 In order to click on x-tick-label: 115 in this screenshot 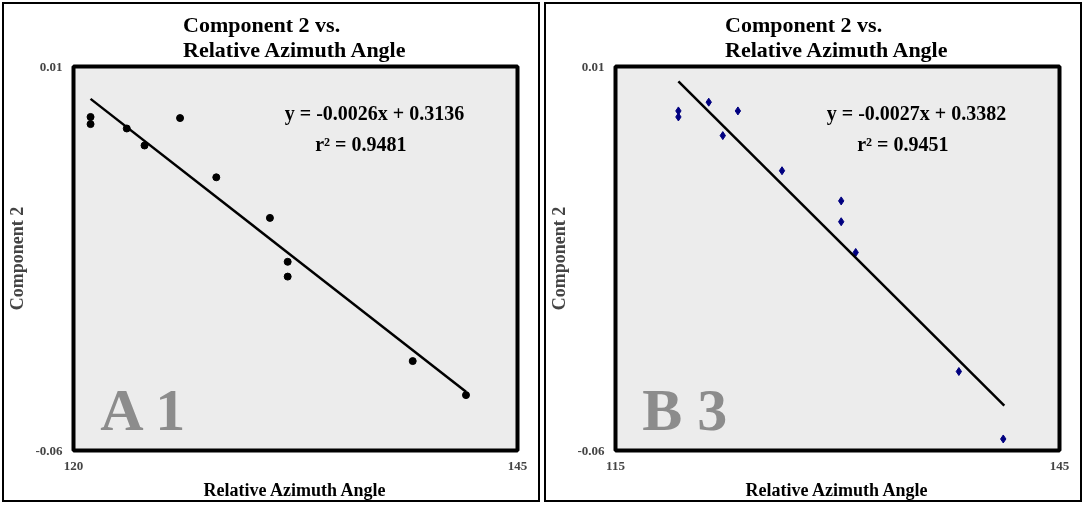, I will do `click(616, 465)`.